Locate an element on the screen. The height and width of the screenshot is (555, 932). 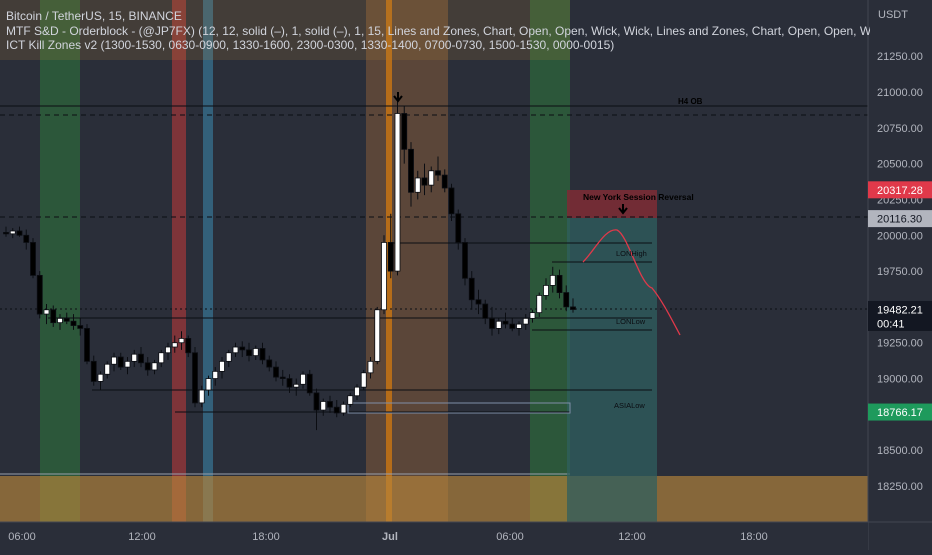
lon-low-label: LONLow is located at coordinates (631, 321).